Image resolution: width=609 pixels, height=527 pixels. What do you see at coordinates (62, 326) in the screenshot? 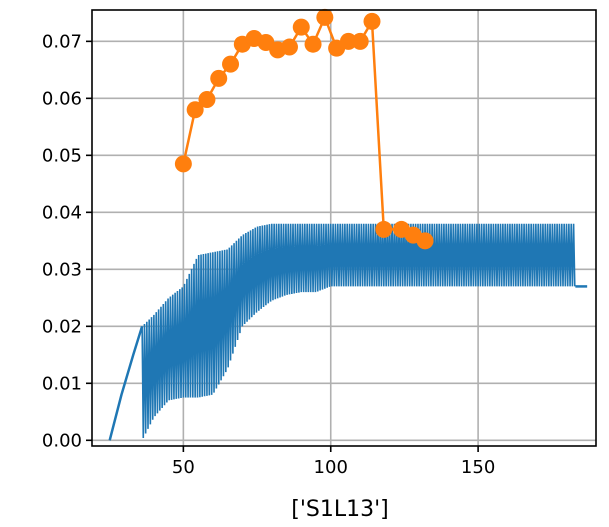
I see `y-tick-label: 0.02` at bounding box center [62, 326].